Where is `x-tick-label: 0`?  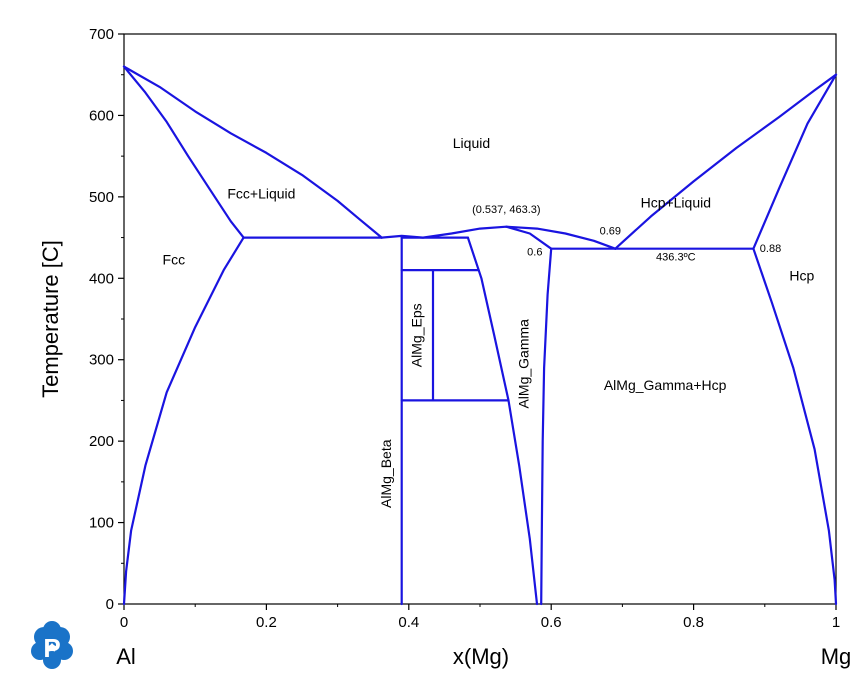 x-tick-label: 0 is located at coordinates (124, 622).